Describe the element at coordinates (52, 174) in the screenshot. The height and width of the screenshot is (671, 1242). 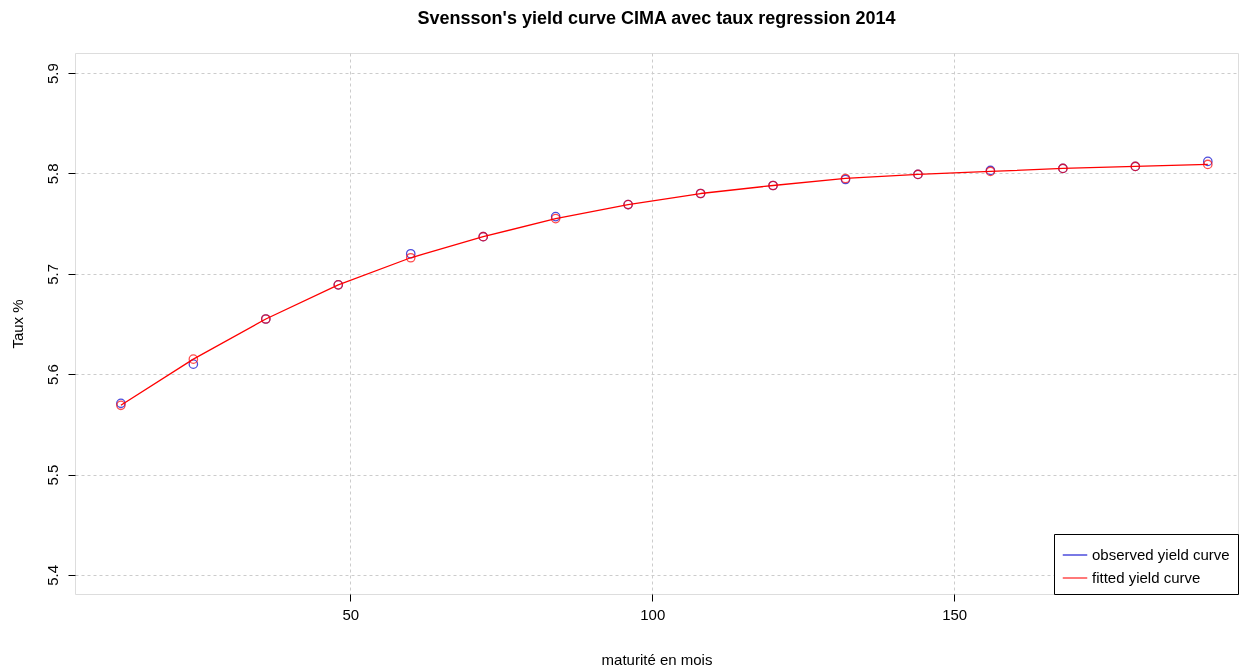
I see `y-tick-label: 5.8` at that location.